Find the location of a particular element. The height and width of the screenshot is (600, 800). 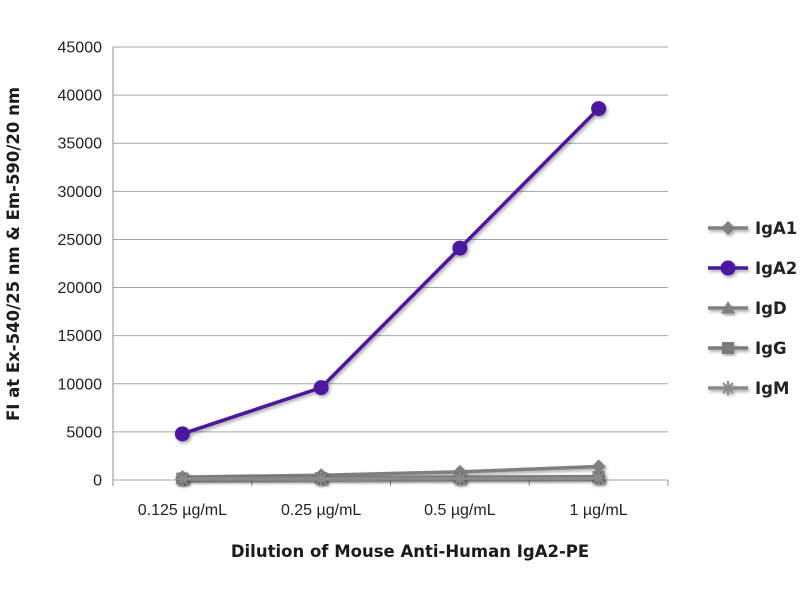

y-tick-label: 10000 is located at coordinates (80, 384).